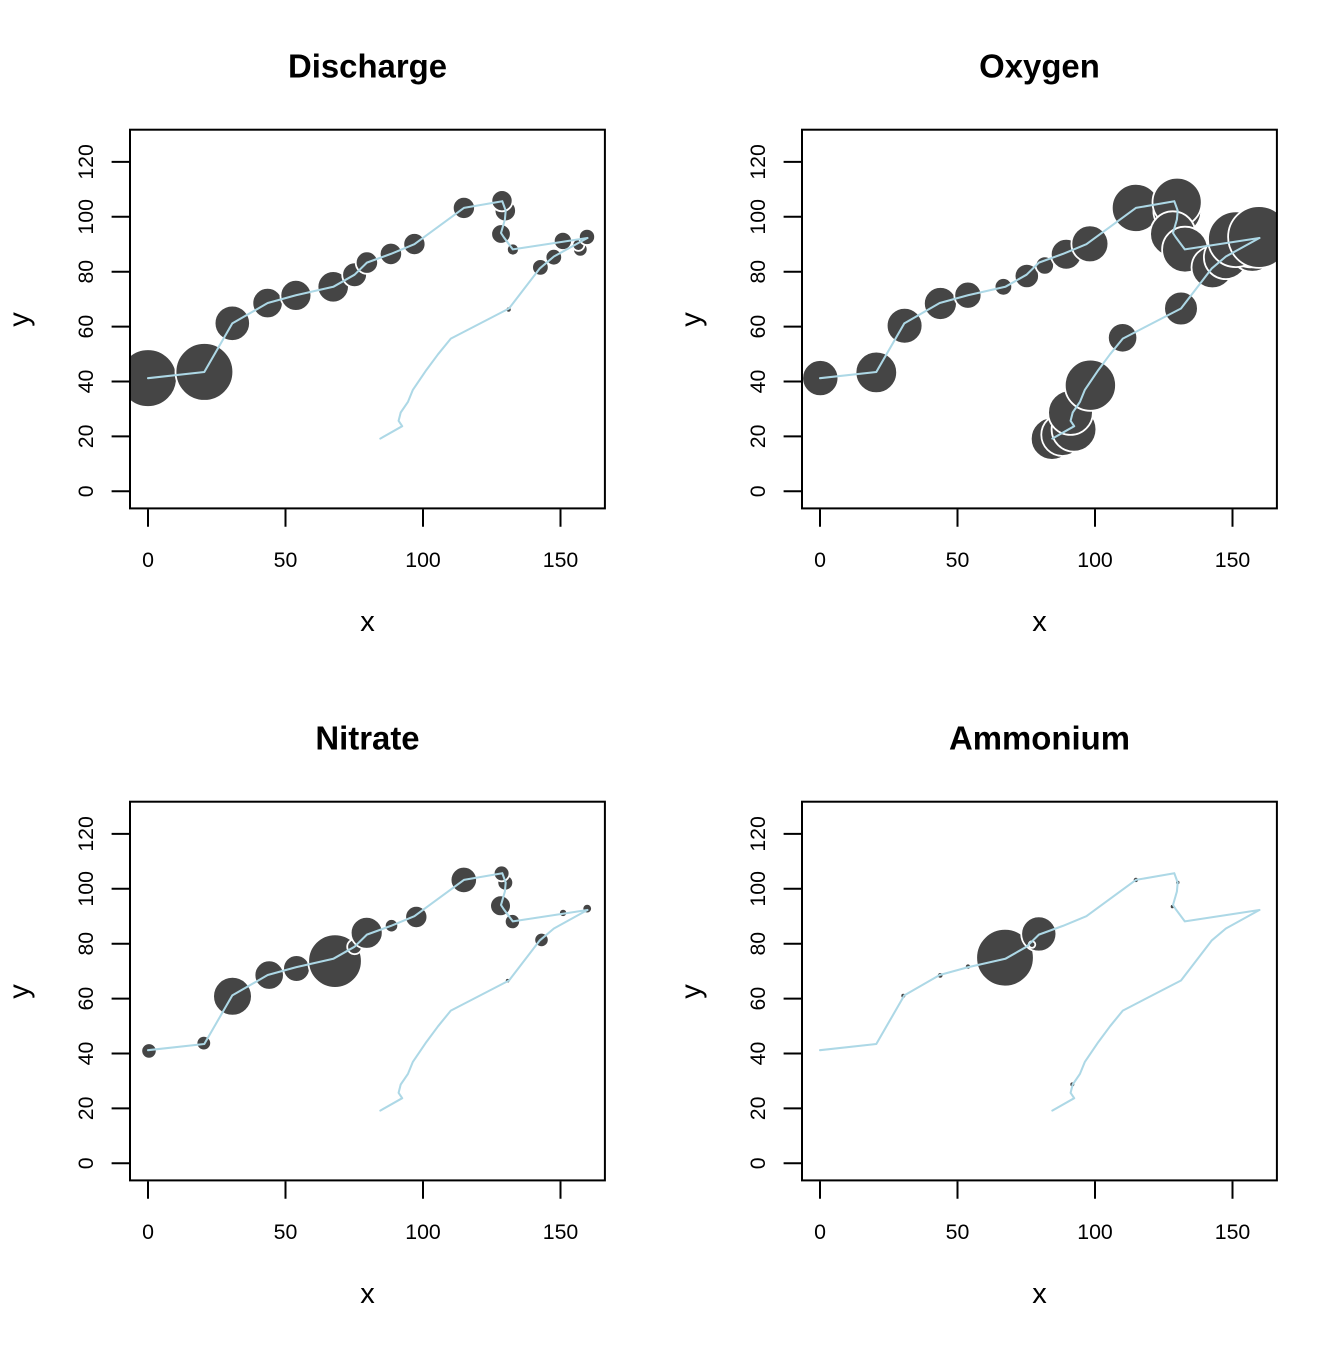 This screenshot has height=1349, width=1344. What do you see at coordinates (1039, 65) in the screenshot?
I see `svg-text: Oxygen` at bounding box center [1039, 65].